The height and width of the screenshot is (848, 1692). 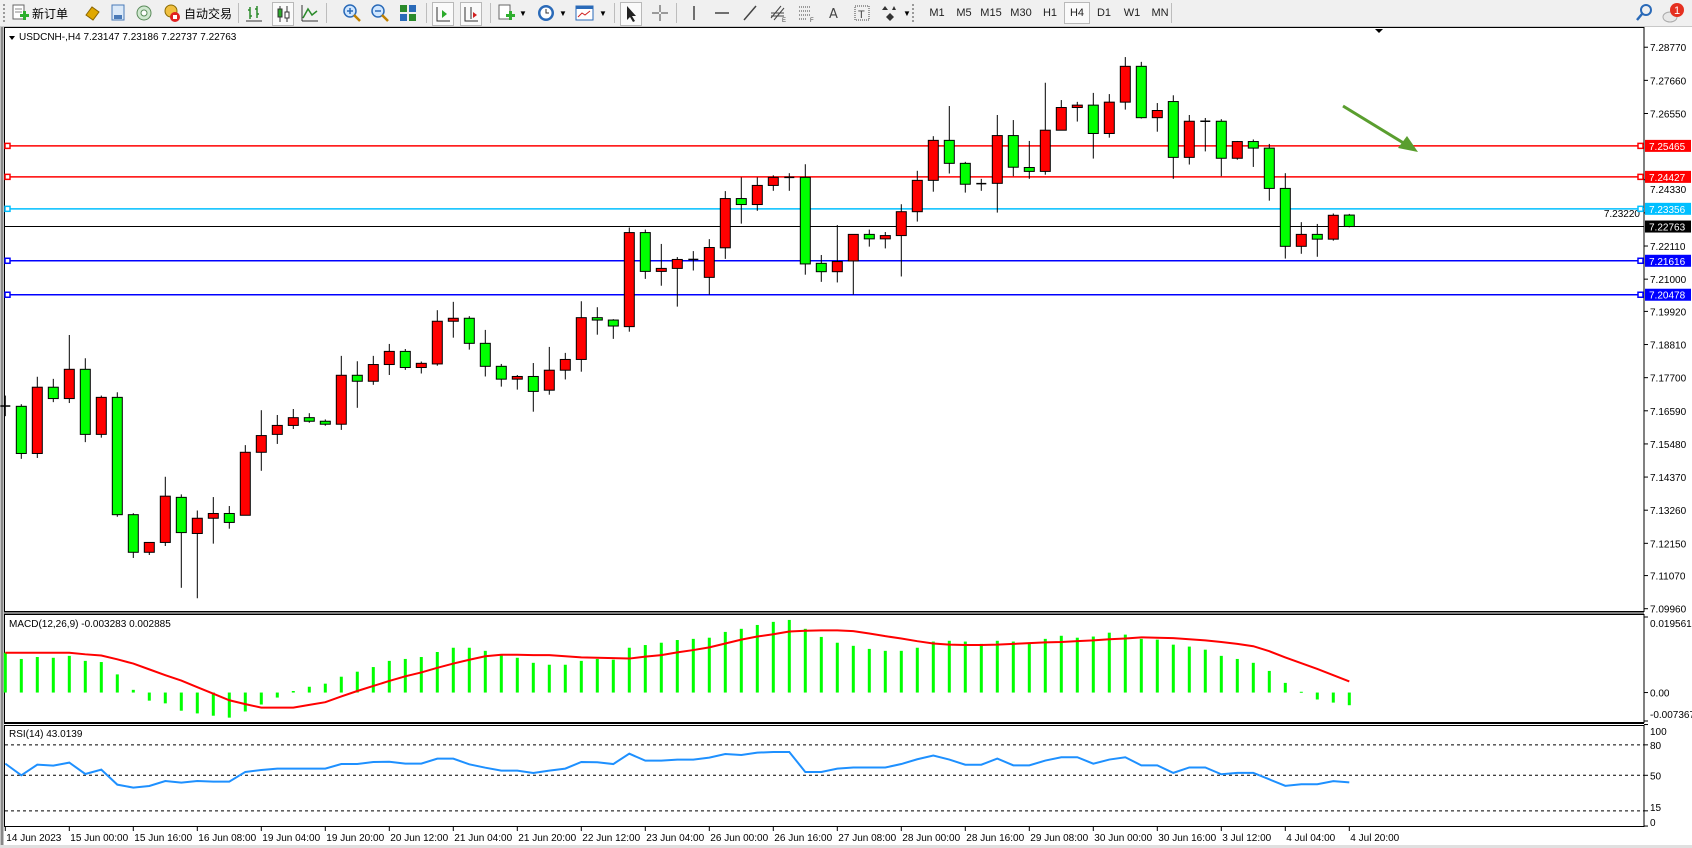 What do you see at coordinates (1021, 13) in the screenshot?
I see `timeframe-m30: M30` at bounding box center [1021, 13].